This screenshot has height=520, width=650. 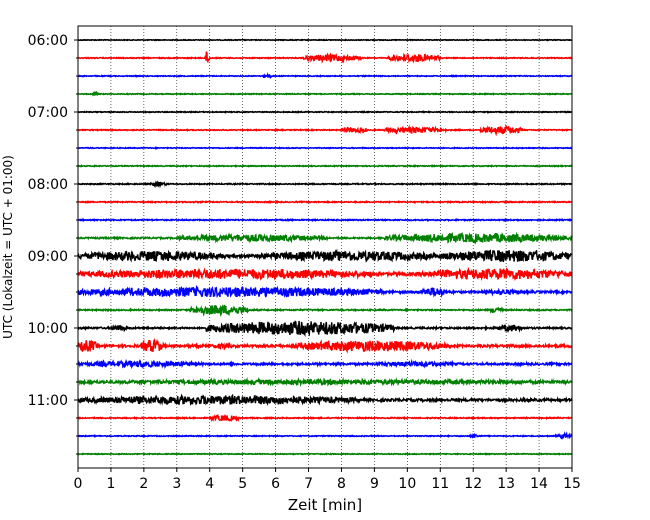 What do you see at coordinates (341, 484) in the screenshot?
I see `x-tick-label: 8` at bounding box center [341, 484].